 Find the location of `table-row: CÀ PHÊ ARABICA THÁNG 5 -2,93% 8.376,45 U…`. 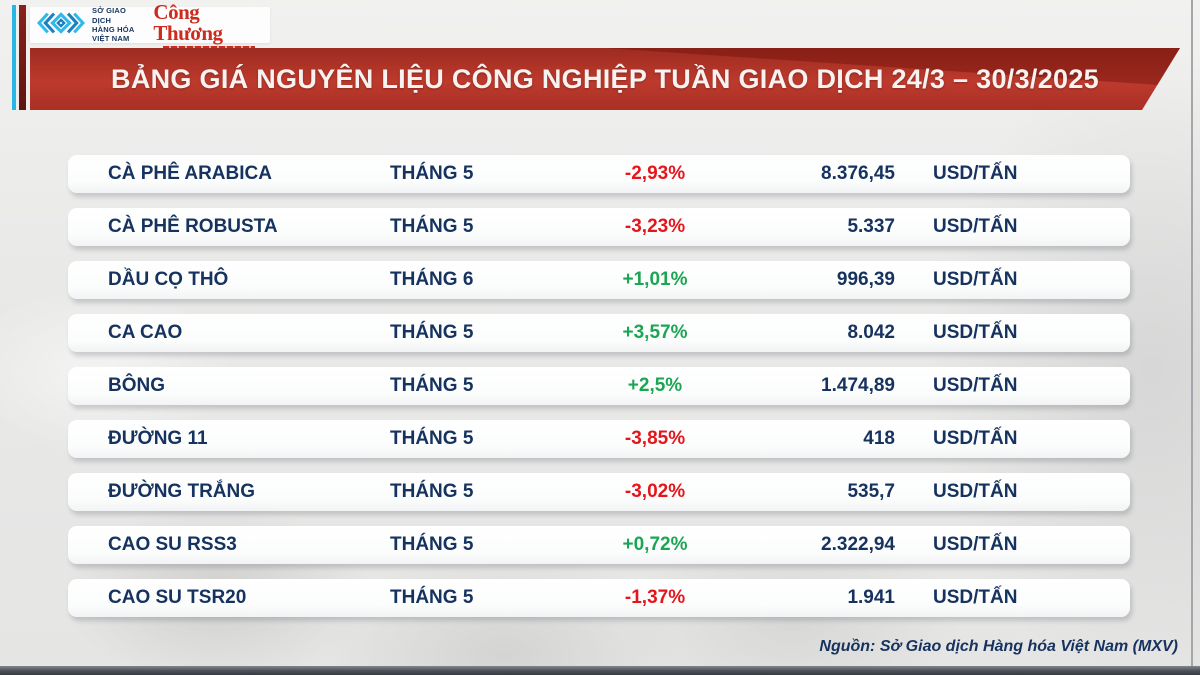

table-row: CÀ PHÊ ARABICA THÁNG 5 -2,93% 8.376,45 U… is located at coordinates (599, 174).